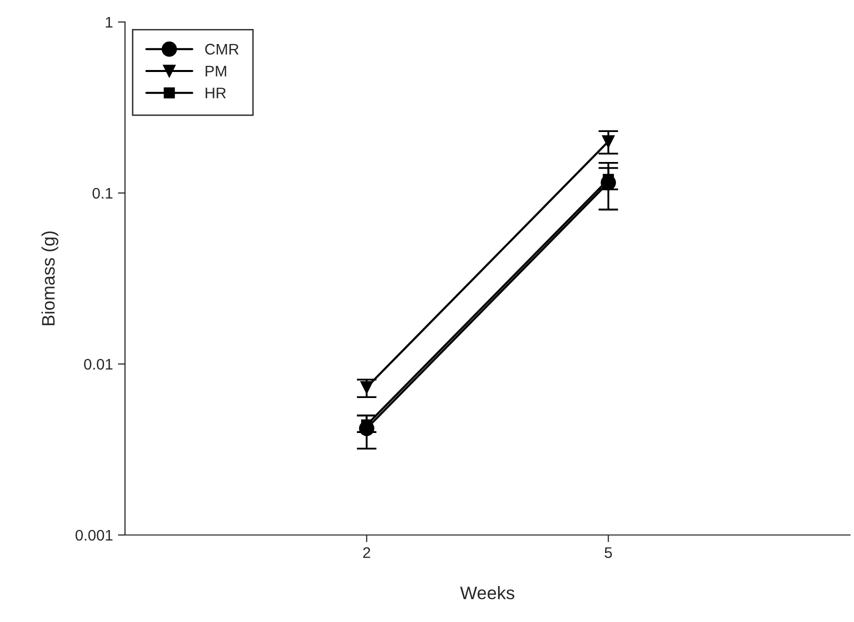  Describe the element at coordinates (366, 552) in the screenshot. I see `x-tick-label: 2` at that location.